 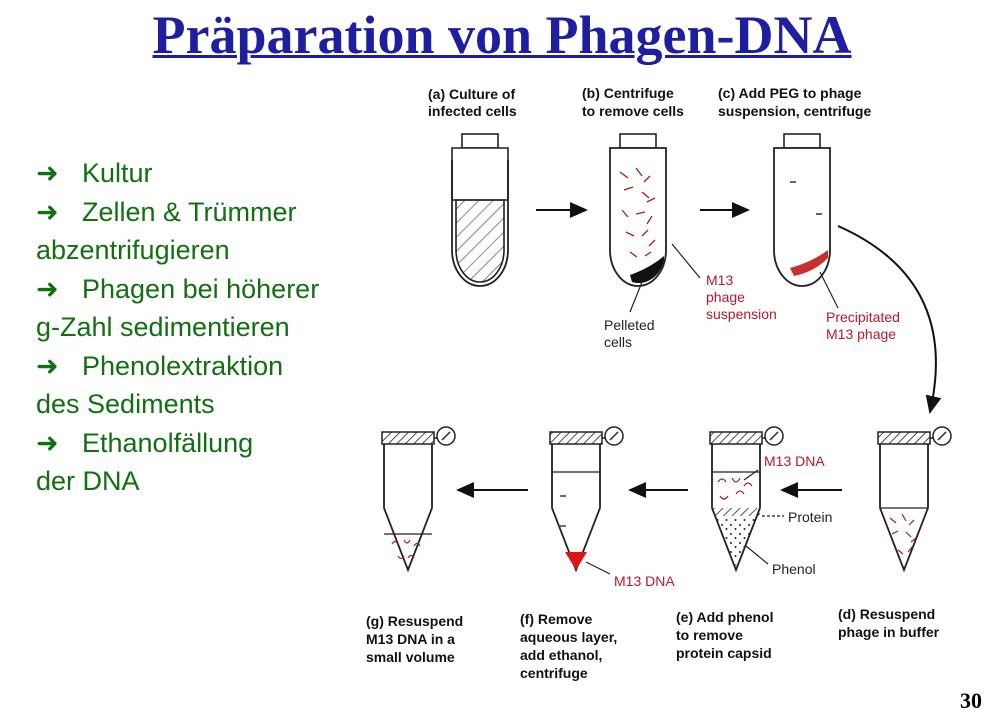 I want to click on step-b-caption: (b) Centrifuge to remove cells, so click(x=633, y=102).